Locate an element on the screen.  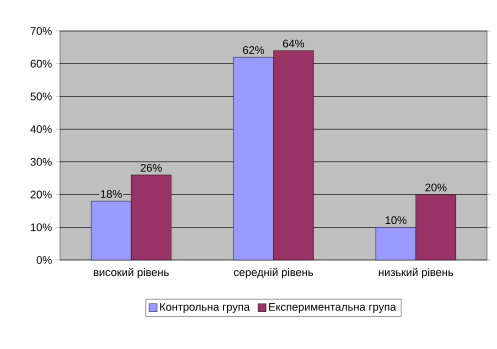
y-tick-label: 0% is located at coordinates (44, 260).